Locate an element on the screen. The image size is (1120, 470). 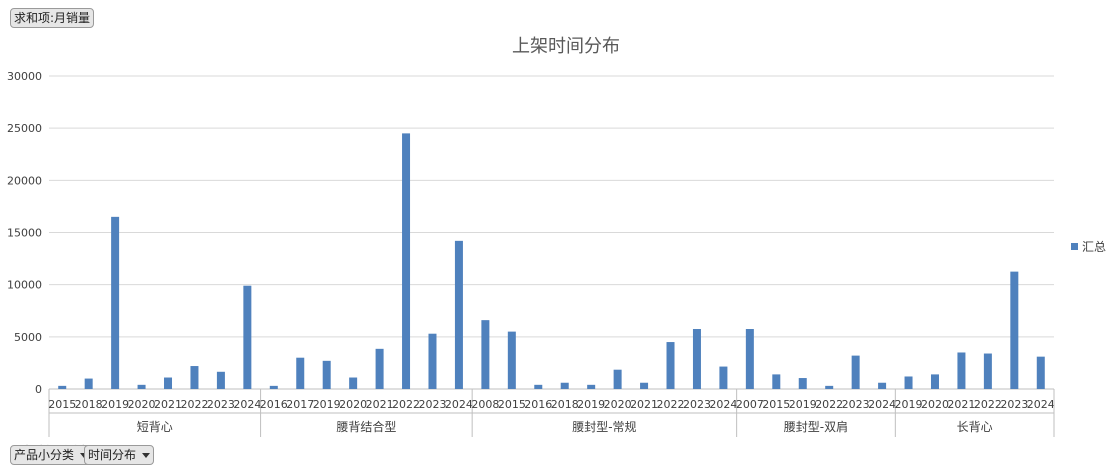
row-field-button-product: 产品小分类 is located at coordinates (51, 455).